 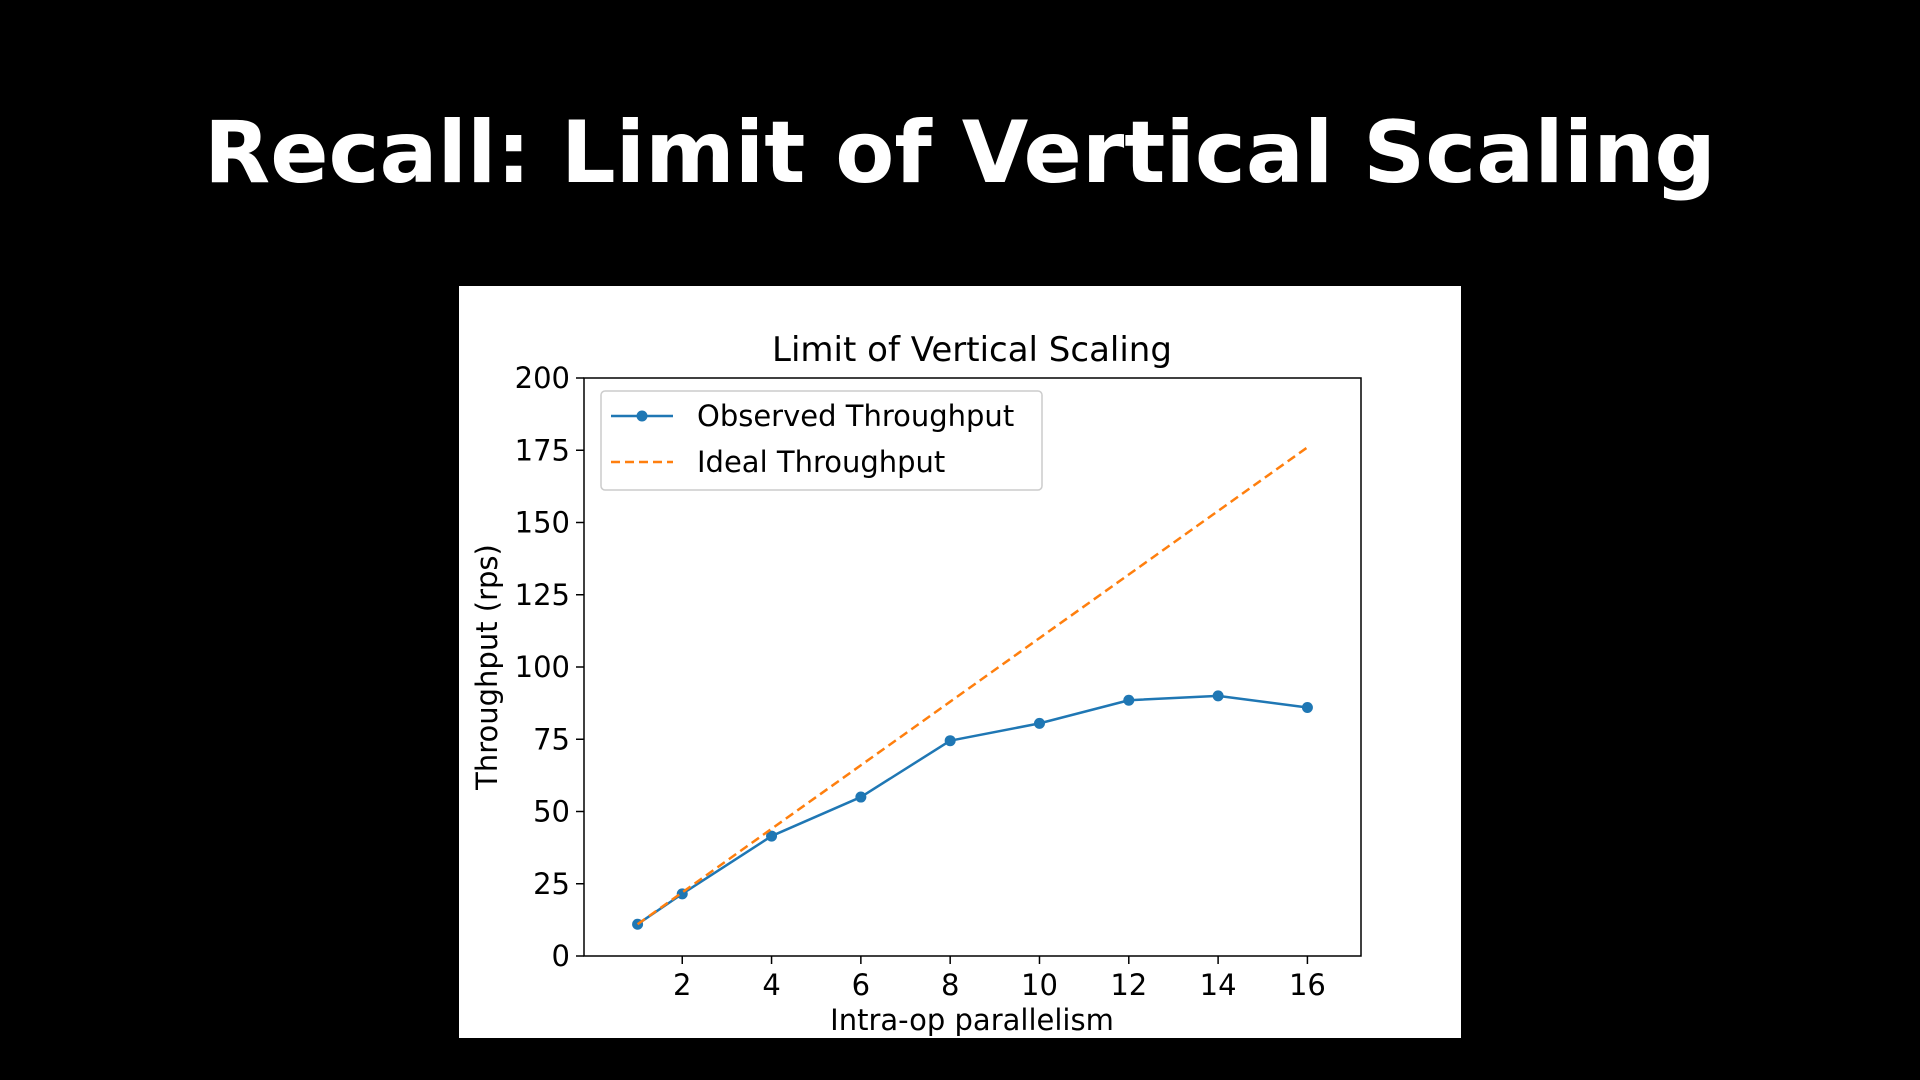 I want to click on y-tick-label: 125, so click(x=542, y=595).